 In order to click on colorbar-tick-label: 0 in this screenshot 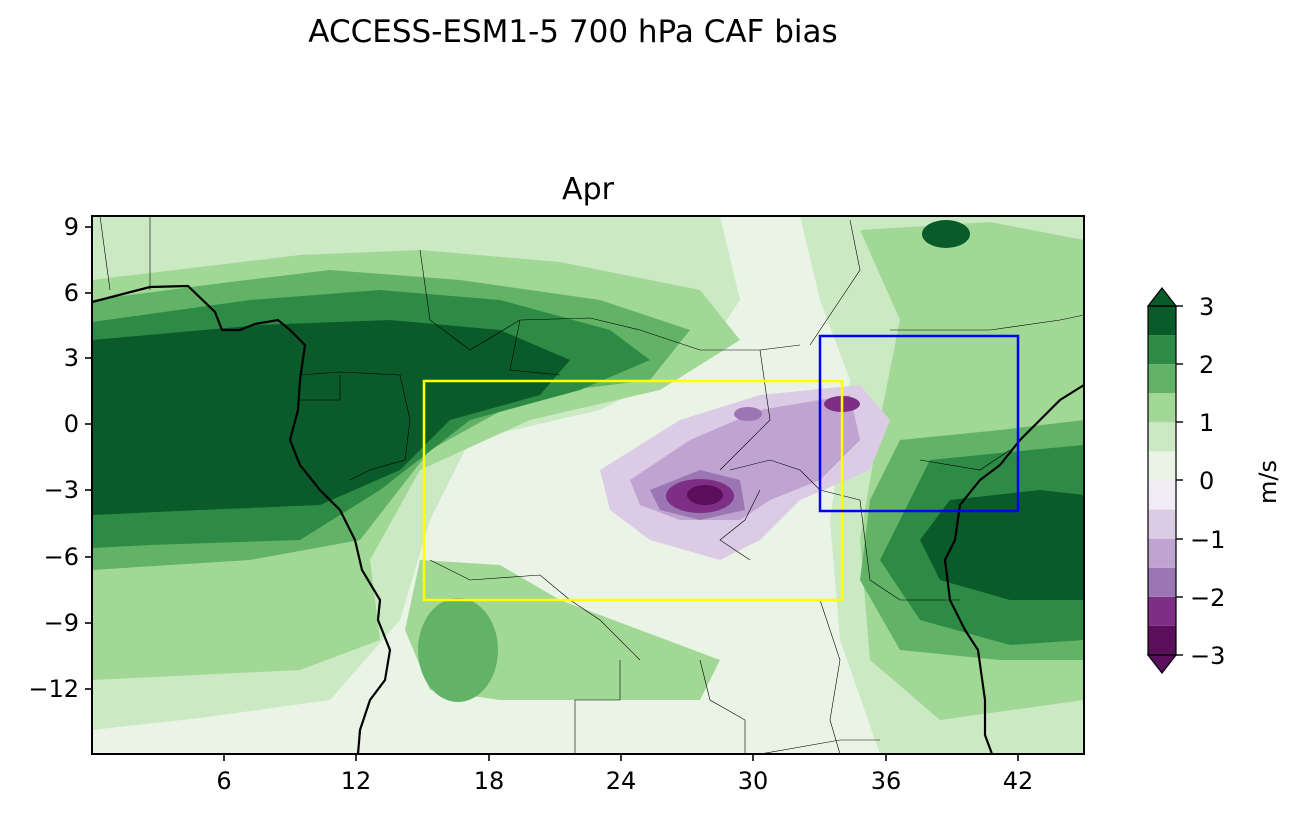, I will do `click(1206, 481)`.